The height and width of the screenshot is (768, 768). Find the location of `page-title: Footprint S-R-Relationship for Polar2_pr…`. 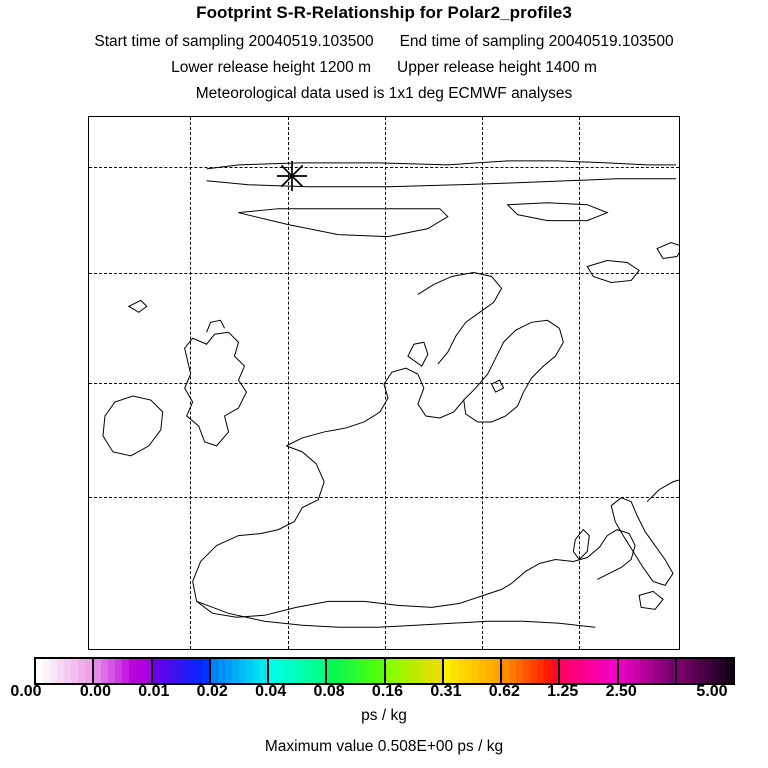

page-title: Footprint S-R-Relationship for Polar2_pr… is located at coordinates (384, 12).